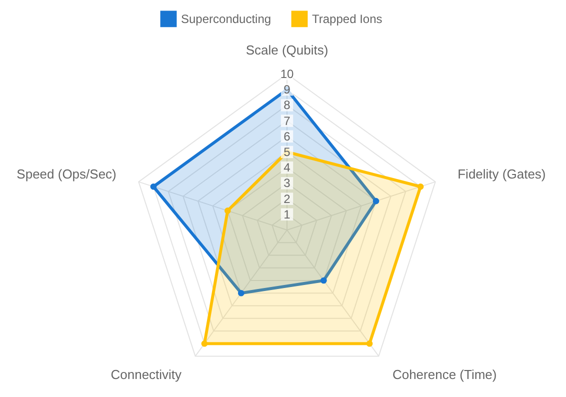 This screenshot has width=566, height=397. Describe the element at coordinates (287, 167) in the screenshot. I see `y-tick-label: 4` at that location.